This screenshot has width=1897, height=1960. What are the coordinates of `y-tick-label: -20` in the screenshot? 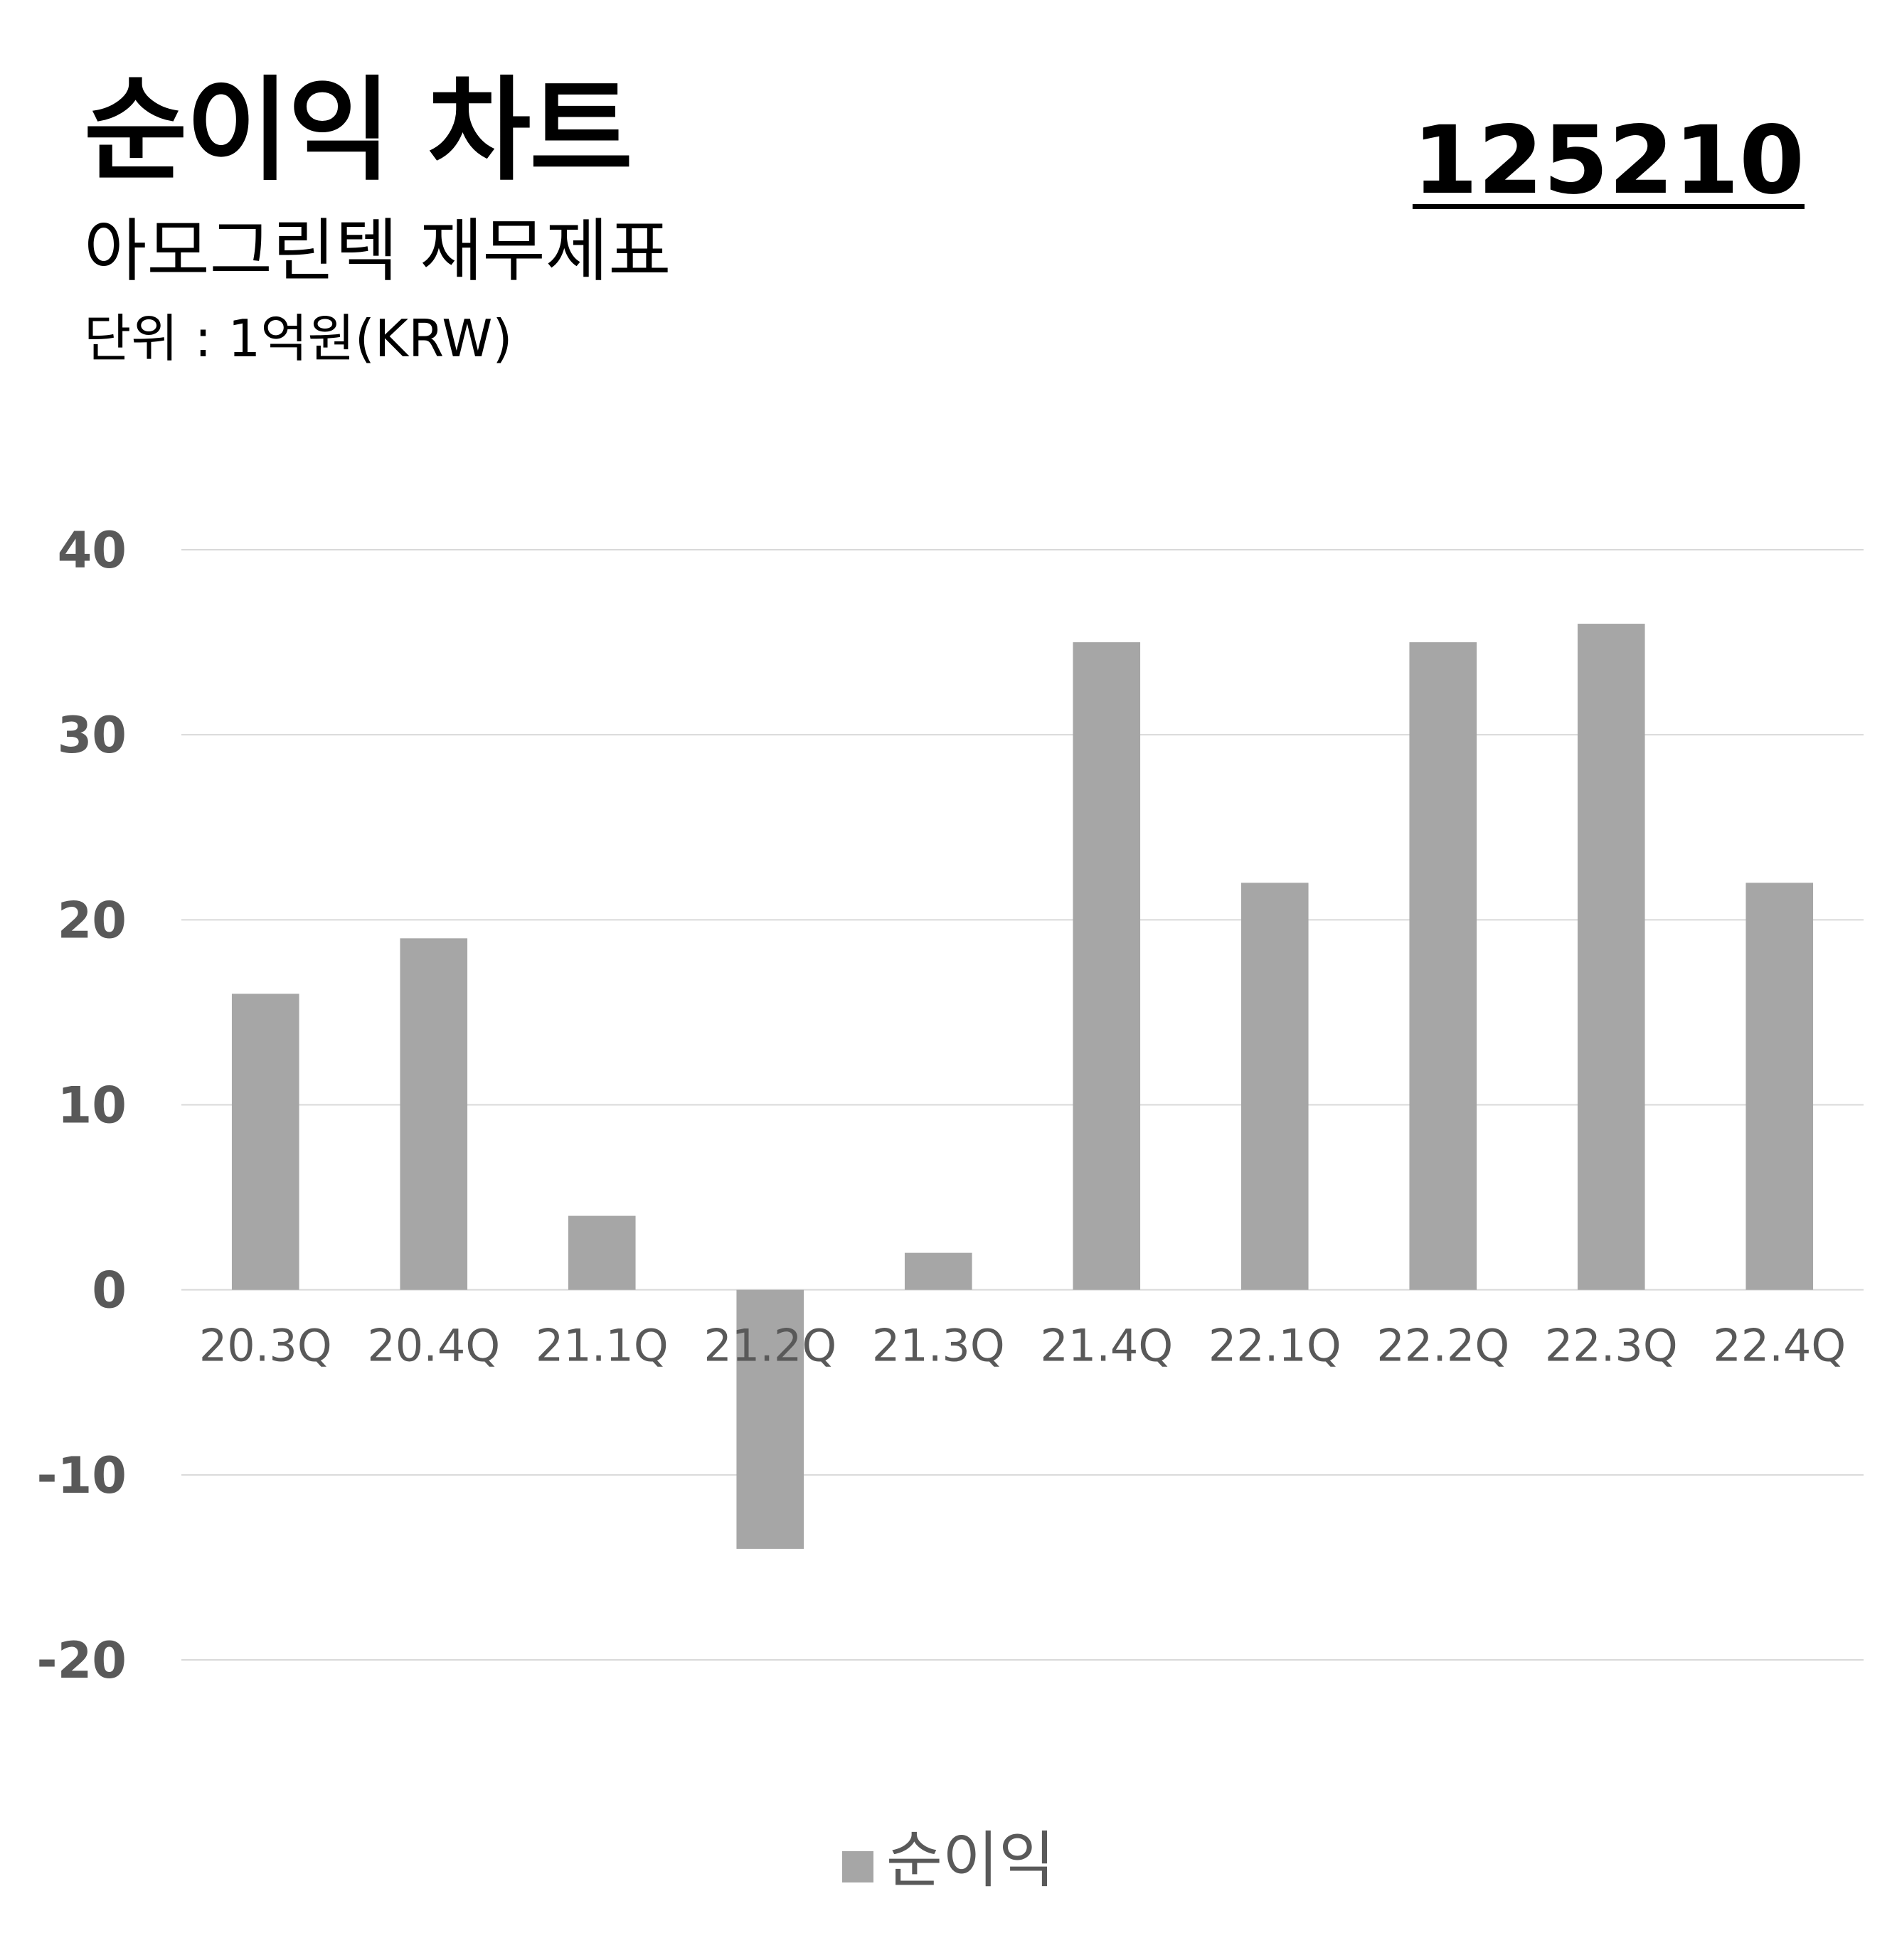 It's located at (82, 1660).